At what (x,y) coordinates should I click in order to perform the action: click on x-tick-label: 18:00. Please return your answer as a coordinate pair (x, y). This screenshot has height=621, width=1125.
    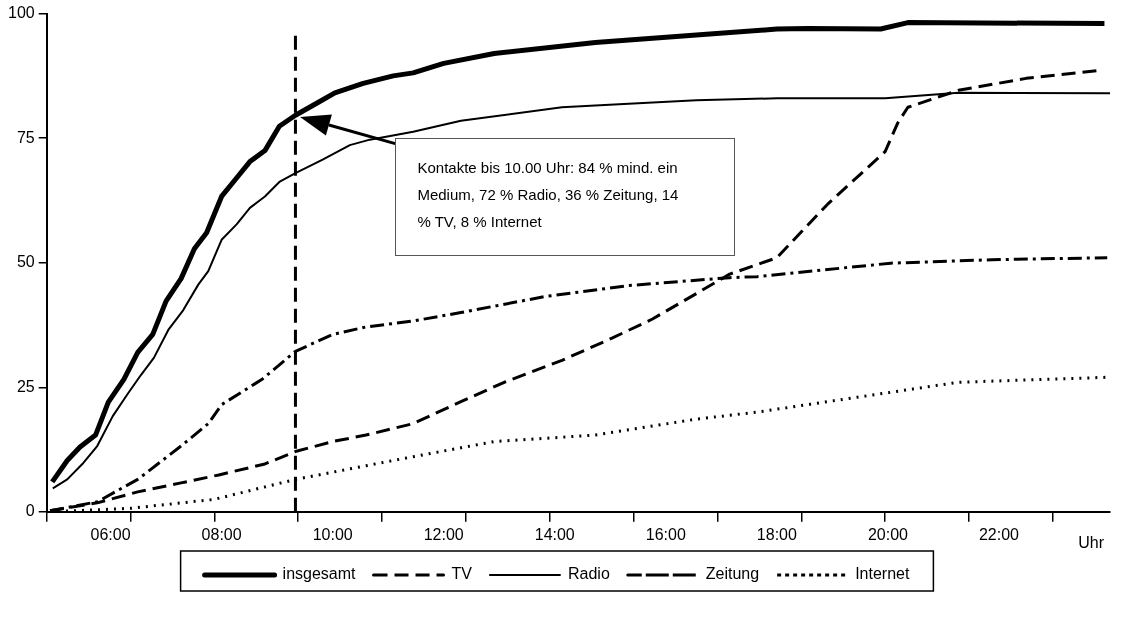
    Looking at the image, I should click on (776, 534).